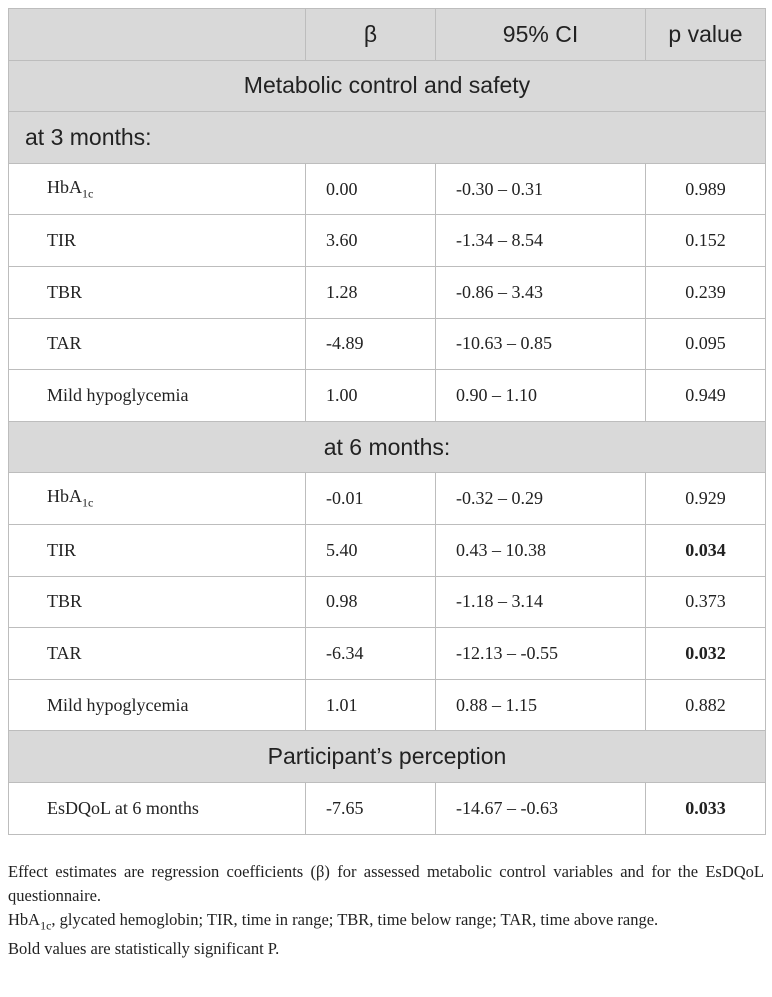  Describe the element at coordinates (342, 291) in the screenshot. I see `cell-text: 1.28` at that location.